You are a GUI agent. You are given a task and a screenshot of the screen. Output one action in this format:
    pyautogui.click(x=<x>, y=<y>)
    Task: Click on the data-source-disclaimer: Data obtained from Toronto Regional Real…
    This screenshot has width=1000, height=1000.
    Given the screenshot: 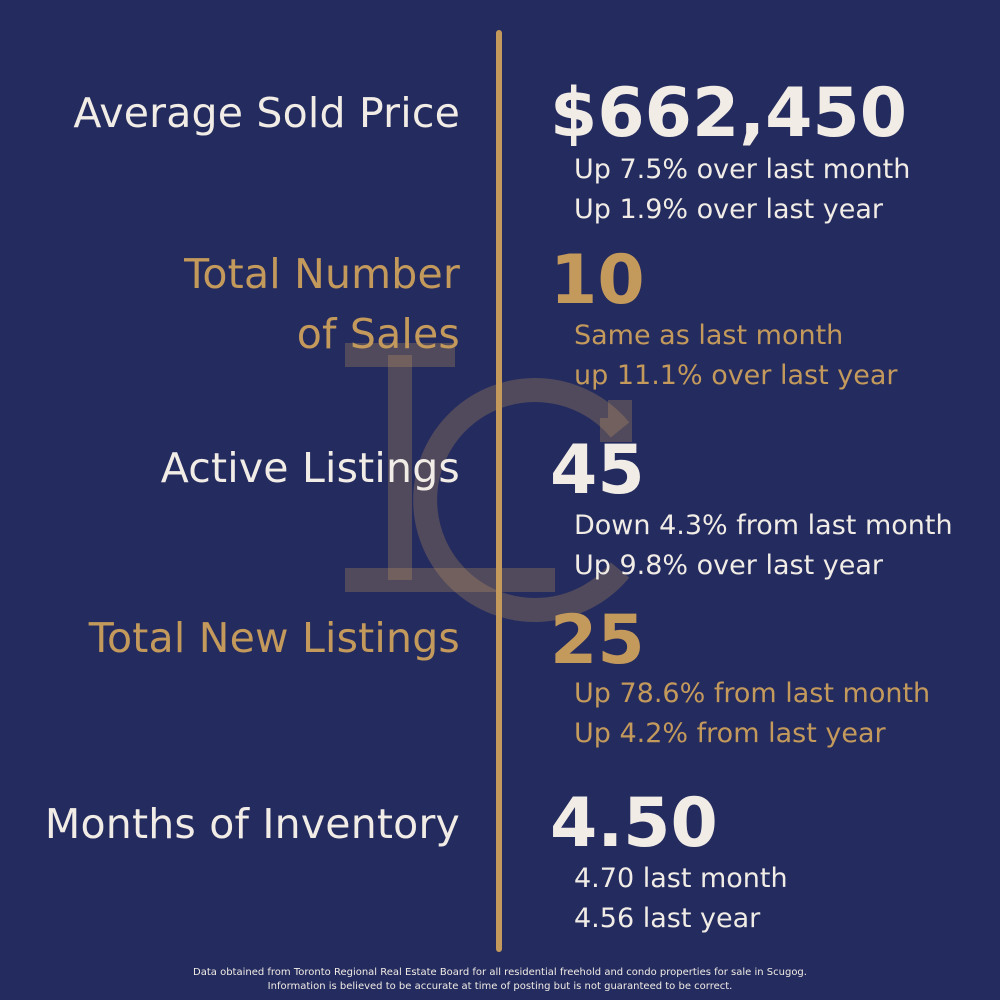 What is the action you would take?
    pyautogui.click(x=500, y=980)
    